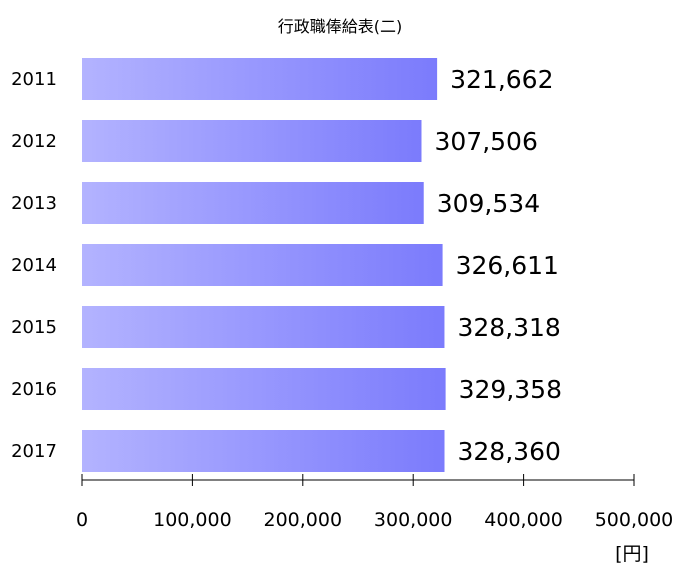  Describe the element at coordinates (253, 203) in the screenshot. I see `bar-2013` at that location.